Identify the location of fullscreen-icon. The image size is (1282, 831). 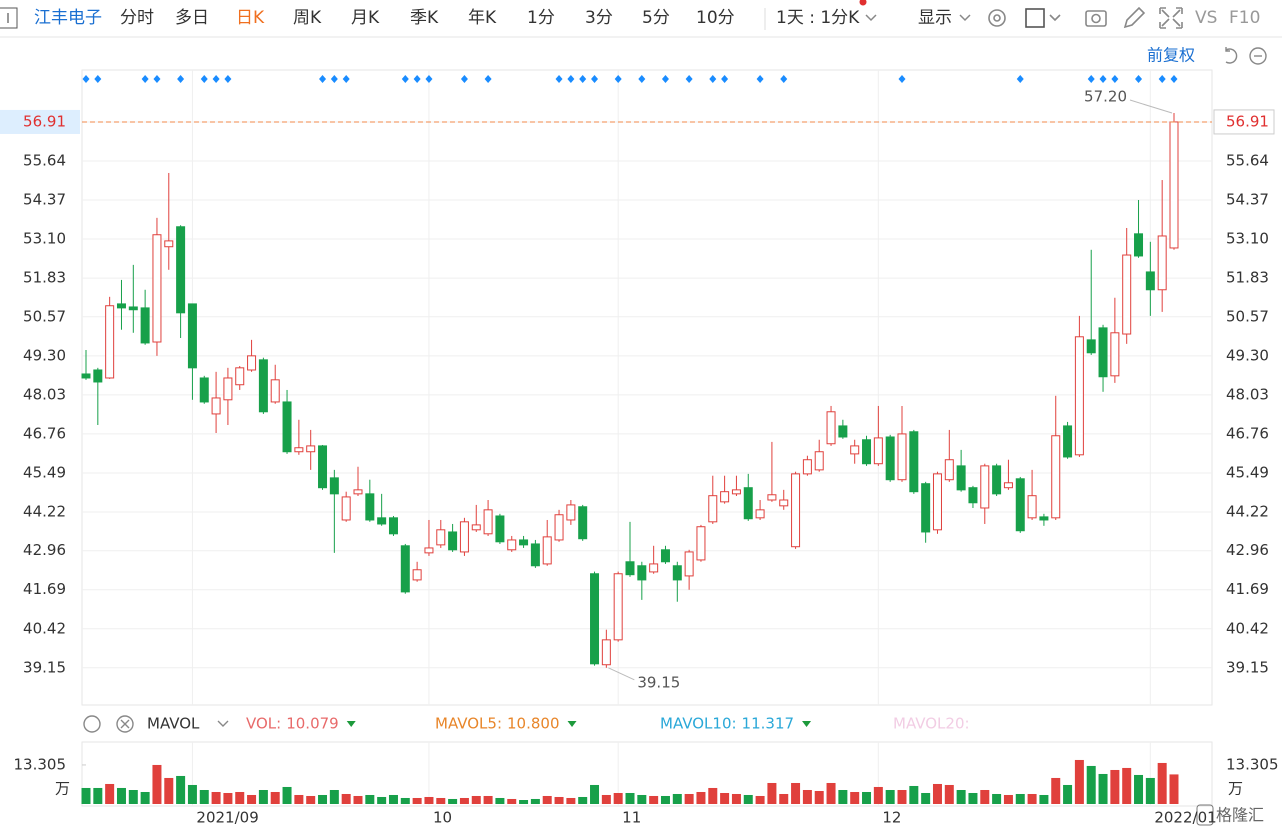
(1171, 18).